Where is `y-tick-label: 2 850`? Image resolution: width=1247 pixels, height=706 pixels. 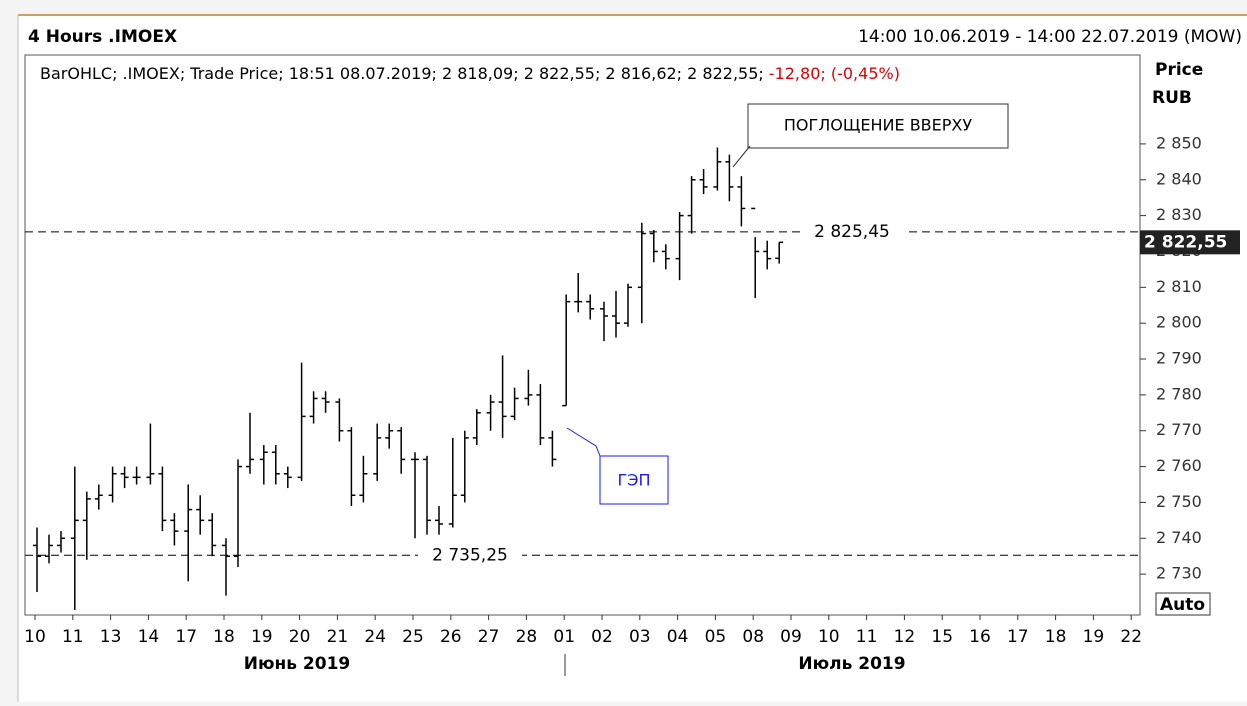 y-tick-label: 2 850 is located at coordinates (1179, 142).